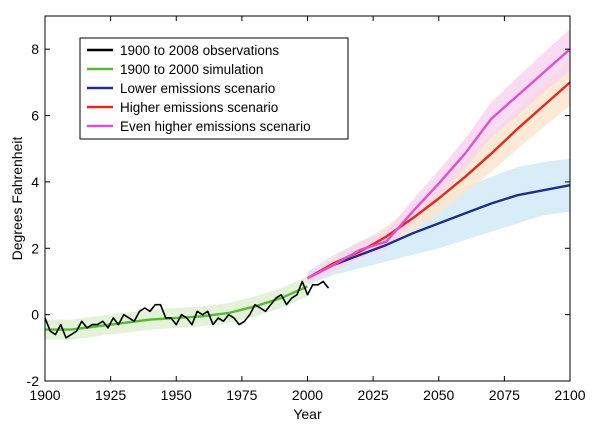 The height and width of the screenshot is (441, 600). I want to click on x-tick-label: 2000, so click(307, 395).